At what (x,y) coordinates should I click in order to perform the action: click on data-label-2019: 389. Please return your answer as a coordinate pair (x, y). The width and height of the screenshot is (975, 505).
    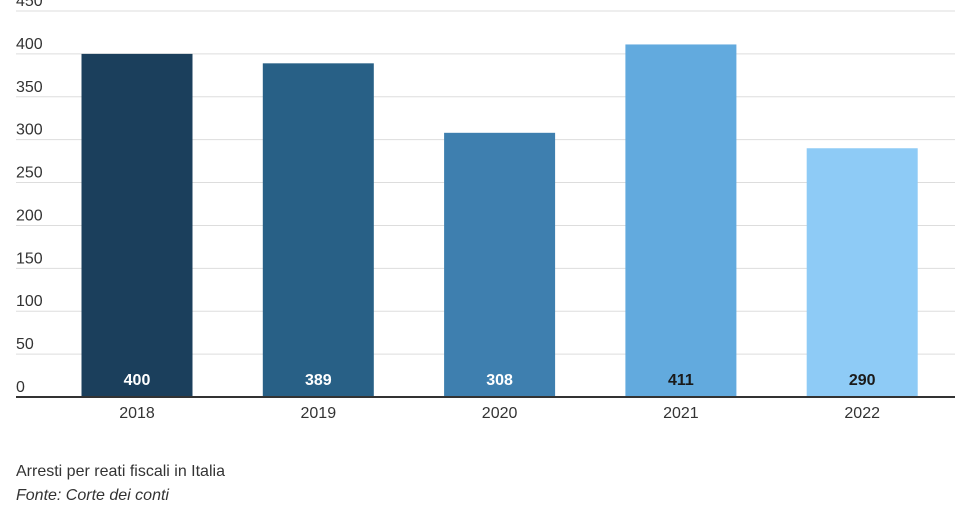
    Looking at the image, I should click on (318, 380).